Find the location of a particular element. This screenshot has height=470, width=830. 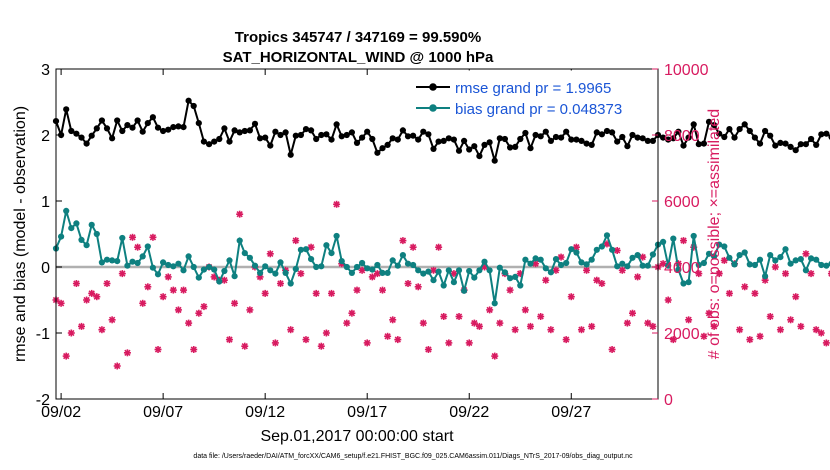

y-axis-left-label: rmse and bias (model - observation) is located at coordinates (20, 234).